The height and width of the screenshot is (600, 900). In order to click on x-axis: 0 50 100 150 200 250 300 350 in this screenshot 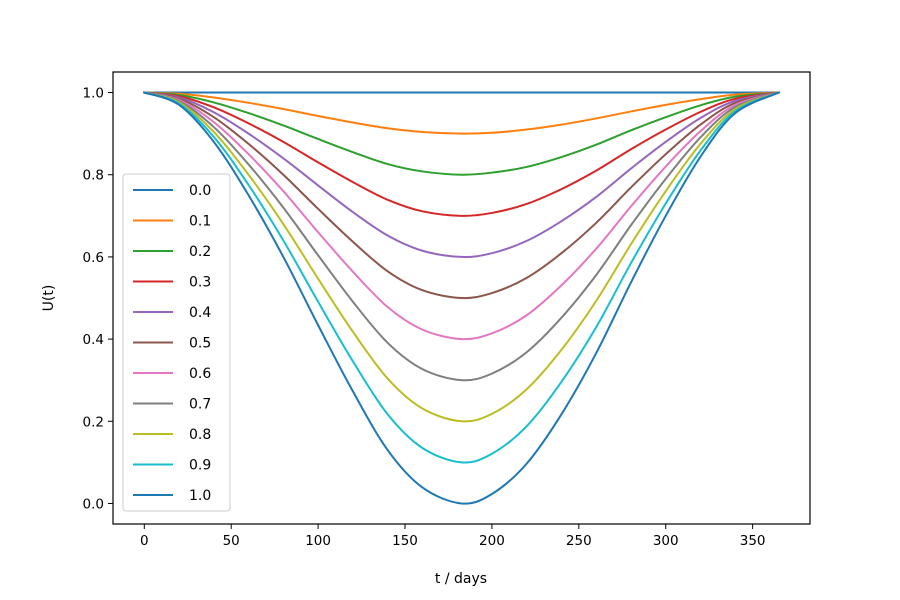, I will do `click(453, 536)`.